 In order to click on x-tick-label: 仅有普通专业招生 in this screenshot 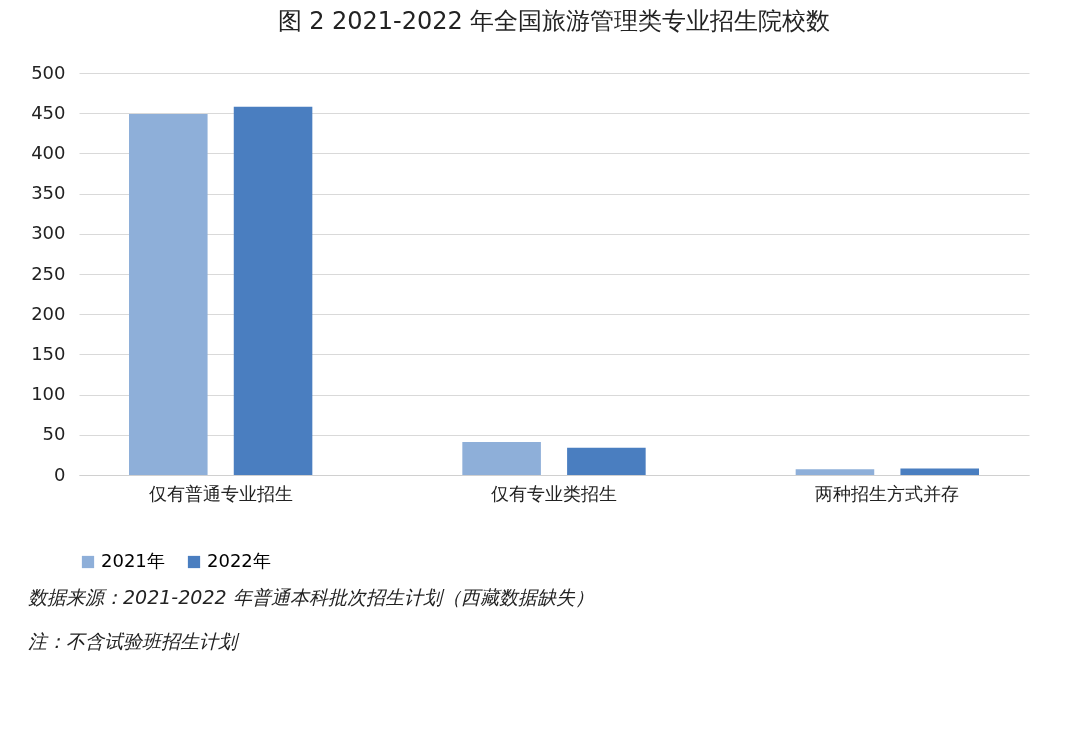, I will do `click(220, 493)`.